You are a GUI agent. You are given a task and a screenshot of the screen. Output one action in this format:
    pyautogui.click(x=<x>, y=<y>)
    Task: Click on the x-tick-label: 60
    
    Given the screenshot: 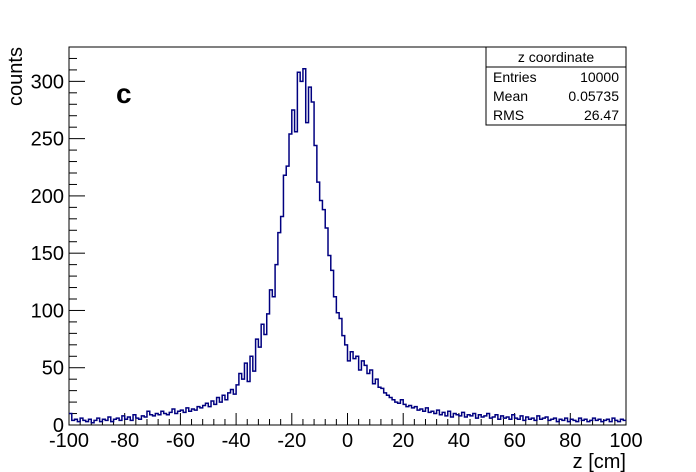 What is the action you would take?
    pyautogui.click(x=514, y=441)
    